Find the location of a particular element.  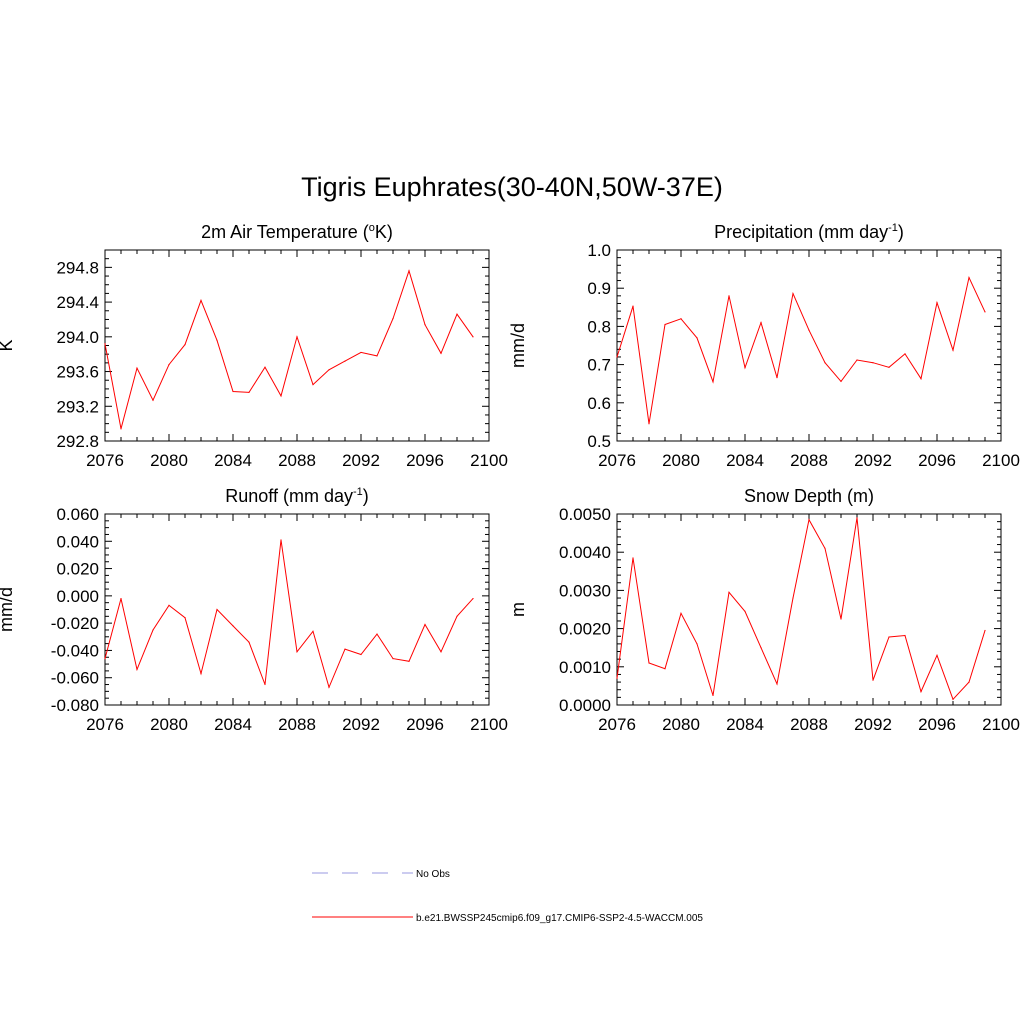

y-tick-label: 0.0000 is located at coordinates (585, 705).